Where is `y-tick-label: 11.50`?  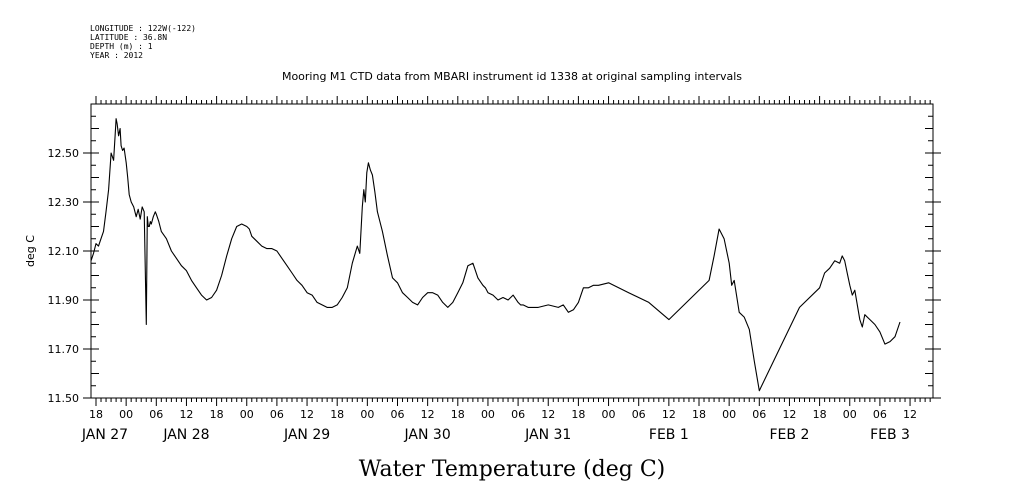
y-tick-label: 11.50 is located at coordinates (64, 398).